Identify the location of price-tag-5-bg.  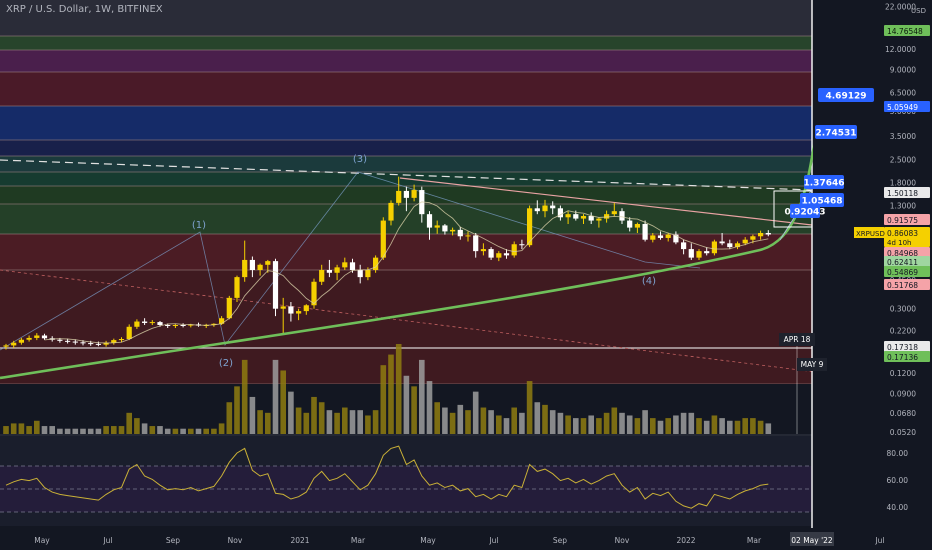
(907, 237).